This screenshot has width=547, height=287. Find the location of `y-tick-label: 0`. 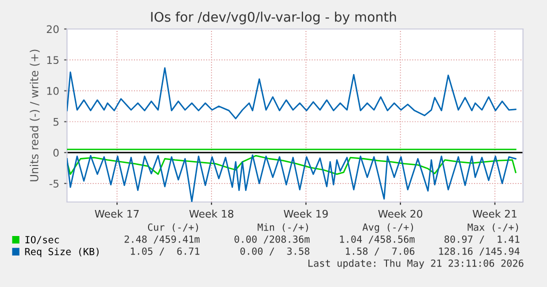

y-tick-label: 0 is located at coordinates (56, 152).